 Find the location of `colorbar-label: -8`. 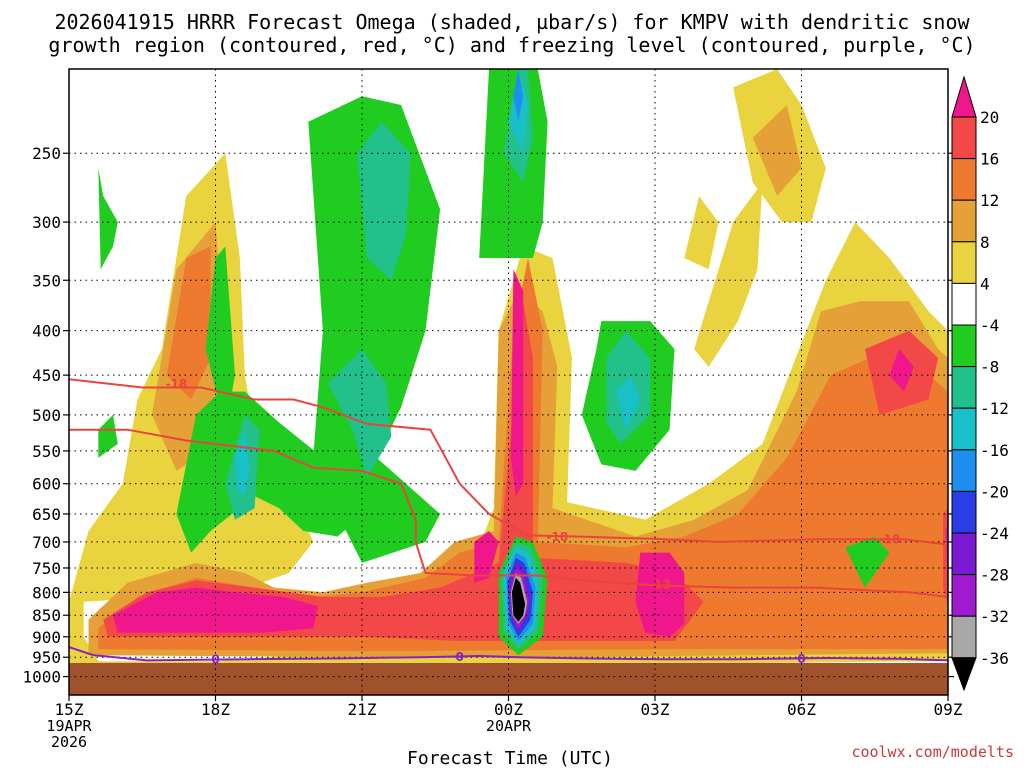

colorbar-label: -8 is located at coordinates (989, 367).